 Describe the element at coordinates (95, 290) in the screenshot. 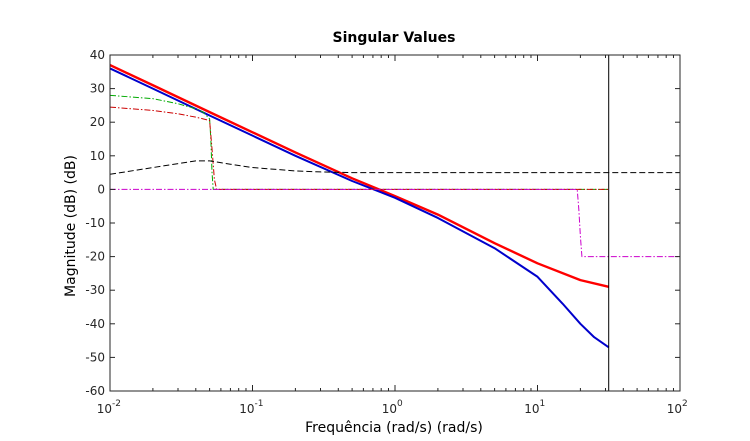

I see `y-tick-label: -30` at that location.